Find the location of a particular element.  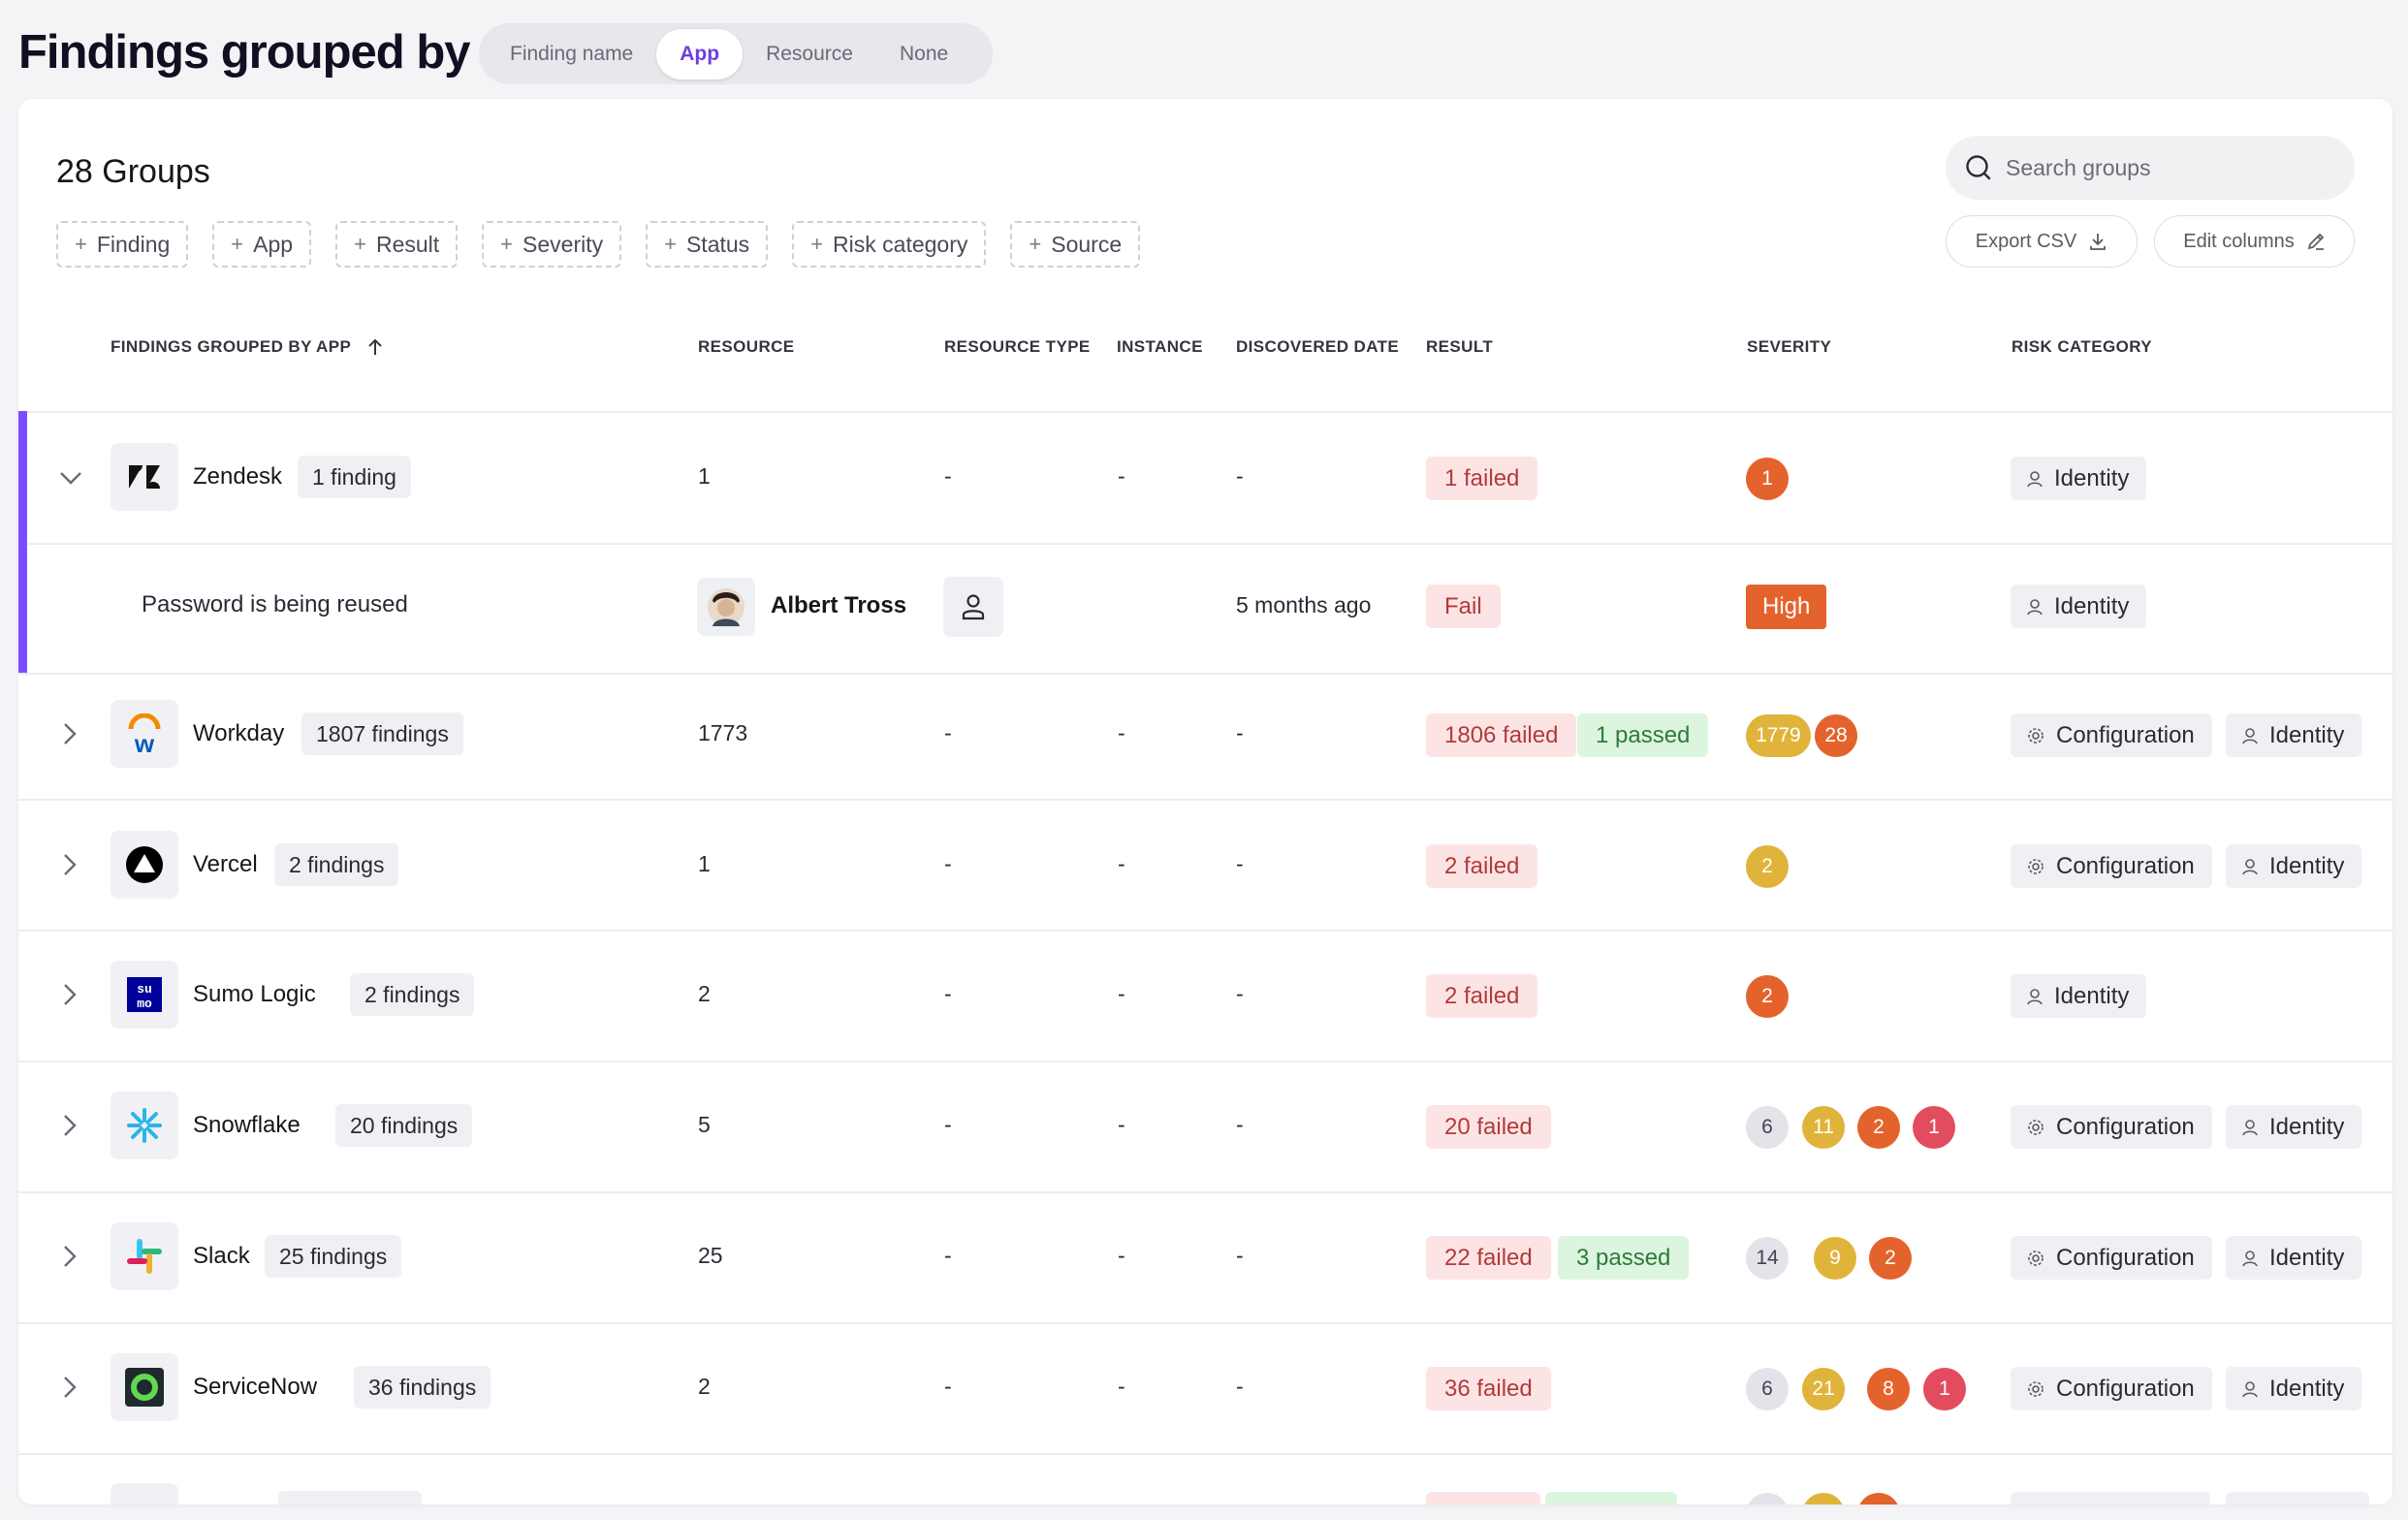

result-fail-badge: Fail is located at coordinates (1463, 606).